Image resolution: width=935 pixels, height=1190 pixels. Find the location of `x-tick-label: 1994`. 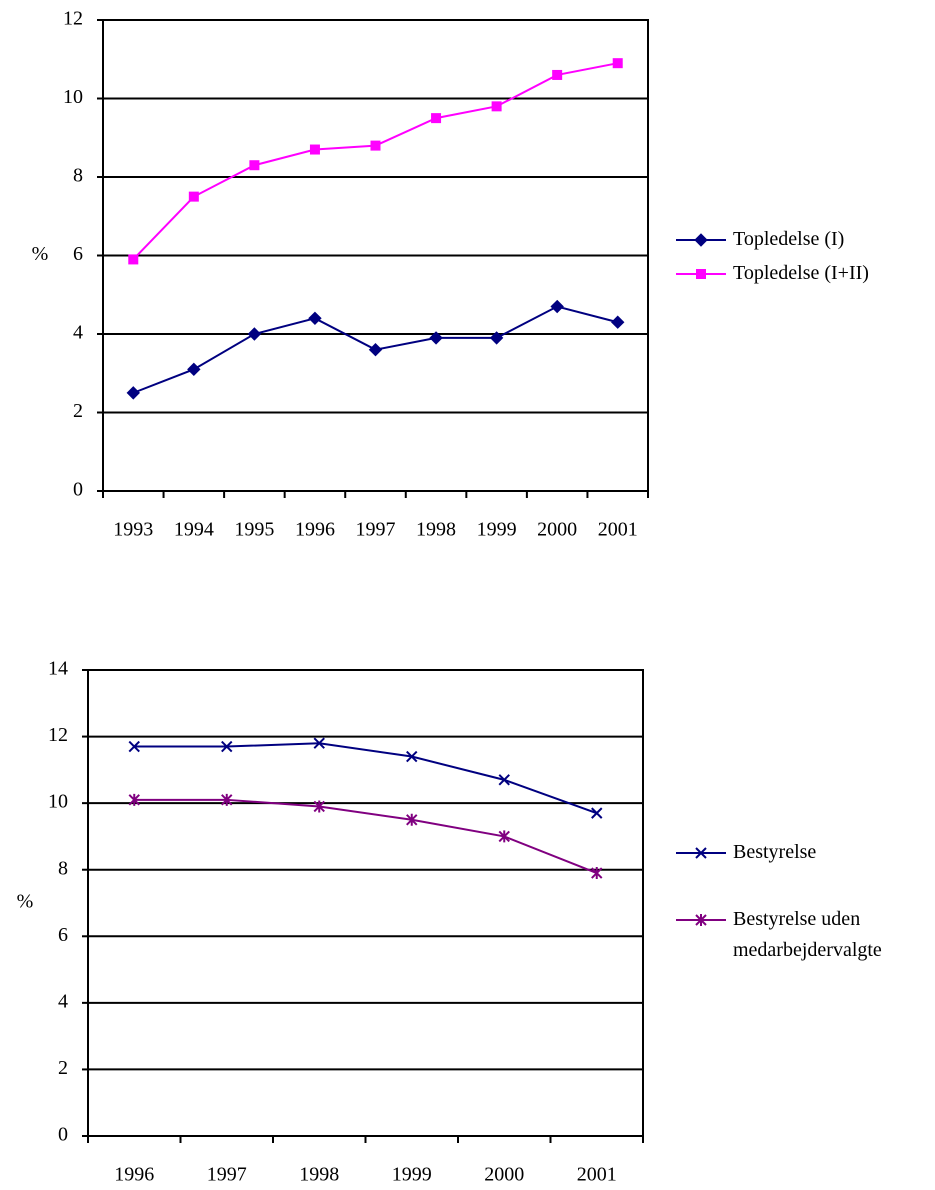

x-tick-label: 1994 is located at coordinates (194, 530).